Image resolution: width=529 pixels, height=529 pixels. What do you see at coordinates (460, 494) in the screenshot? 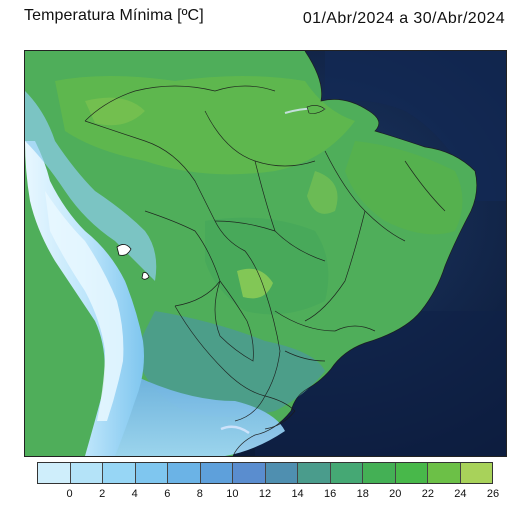
I see `tick-label: 24` at bounding box center [460, 494].